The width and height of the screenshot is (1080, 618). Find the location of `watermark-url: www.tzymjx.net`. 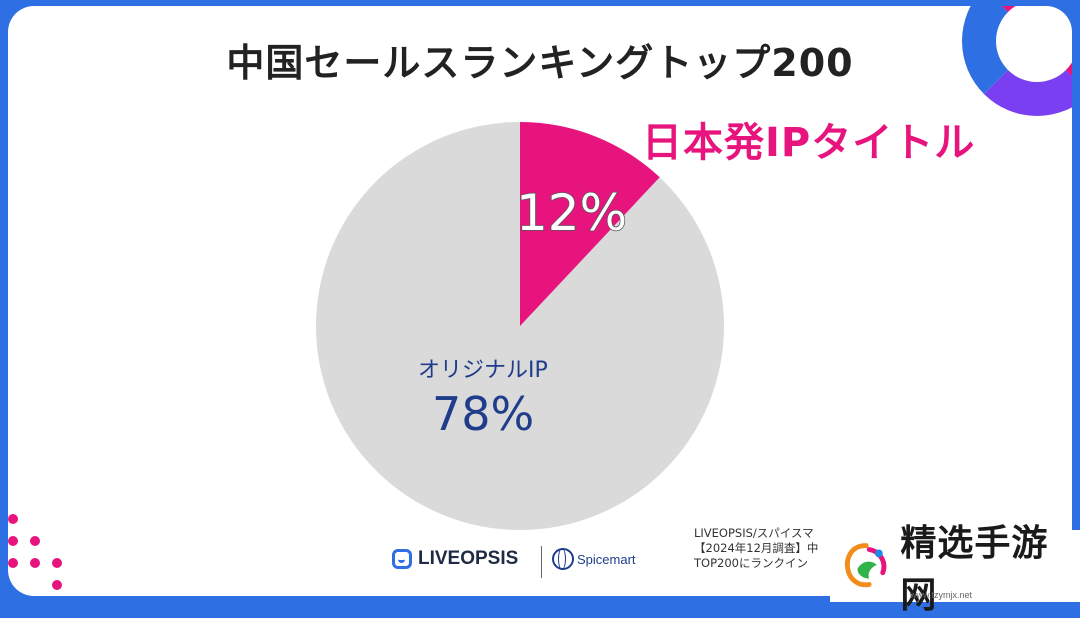

watermark-url: www.tzymjx.net is located at coordinates (941, 595).